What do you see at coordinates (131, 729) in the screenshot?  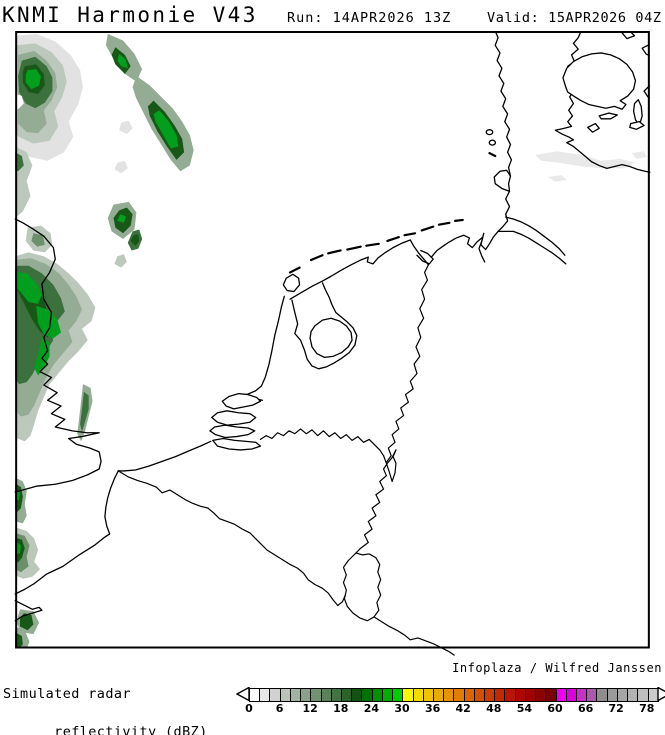 I see `legend-caption-line2: reflectivity (dBZ)` at bounding box center [131, 729].